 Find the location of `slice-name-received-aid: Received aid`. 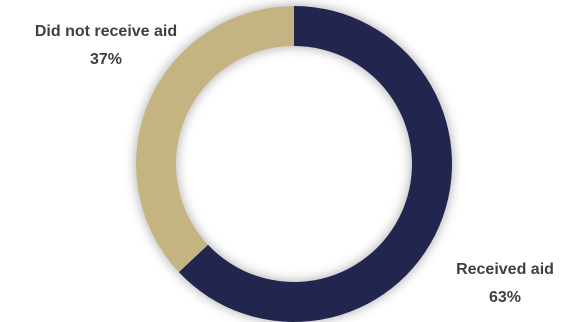

slice-name-received-aid: Received aid is located at coordinates (505, 269).